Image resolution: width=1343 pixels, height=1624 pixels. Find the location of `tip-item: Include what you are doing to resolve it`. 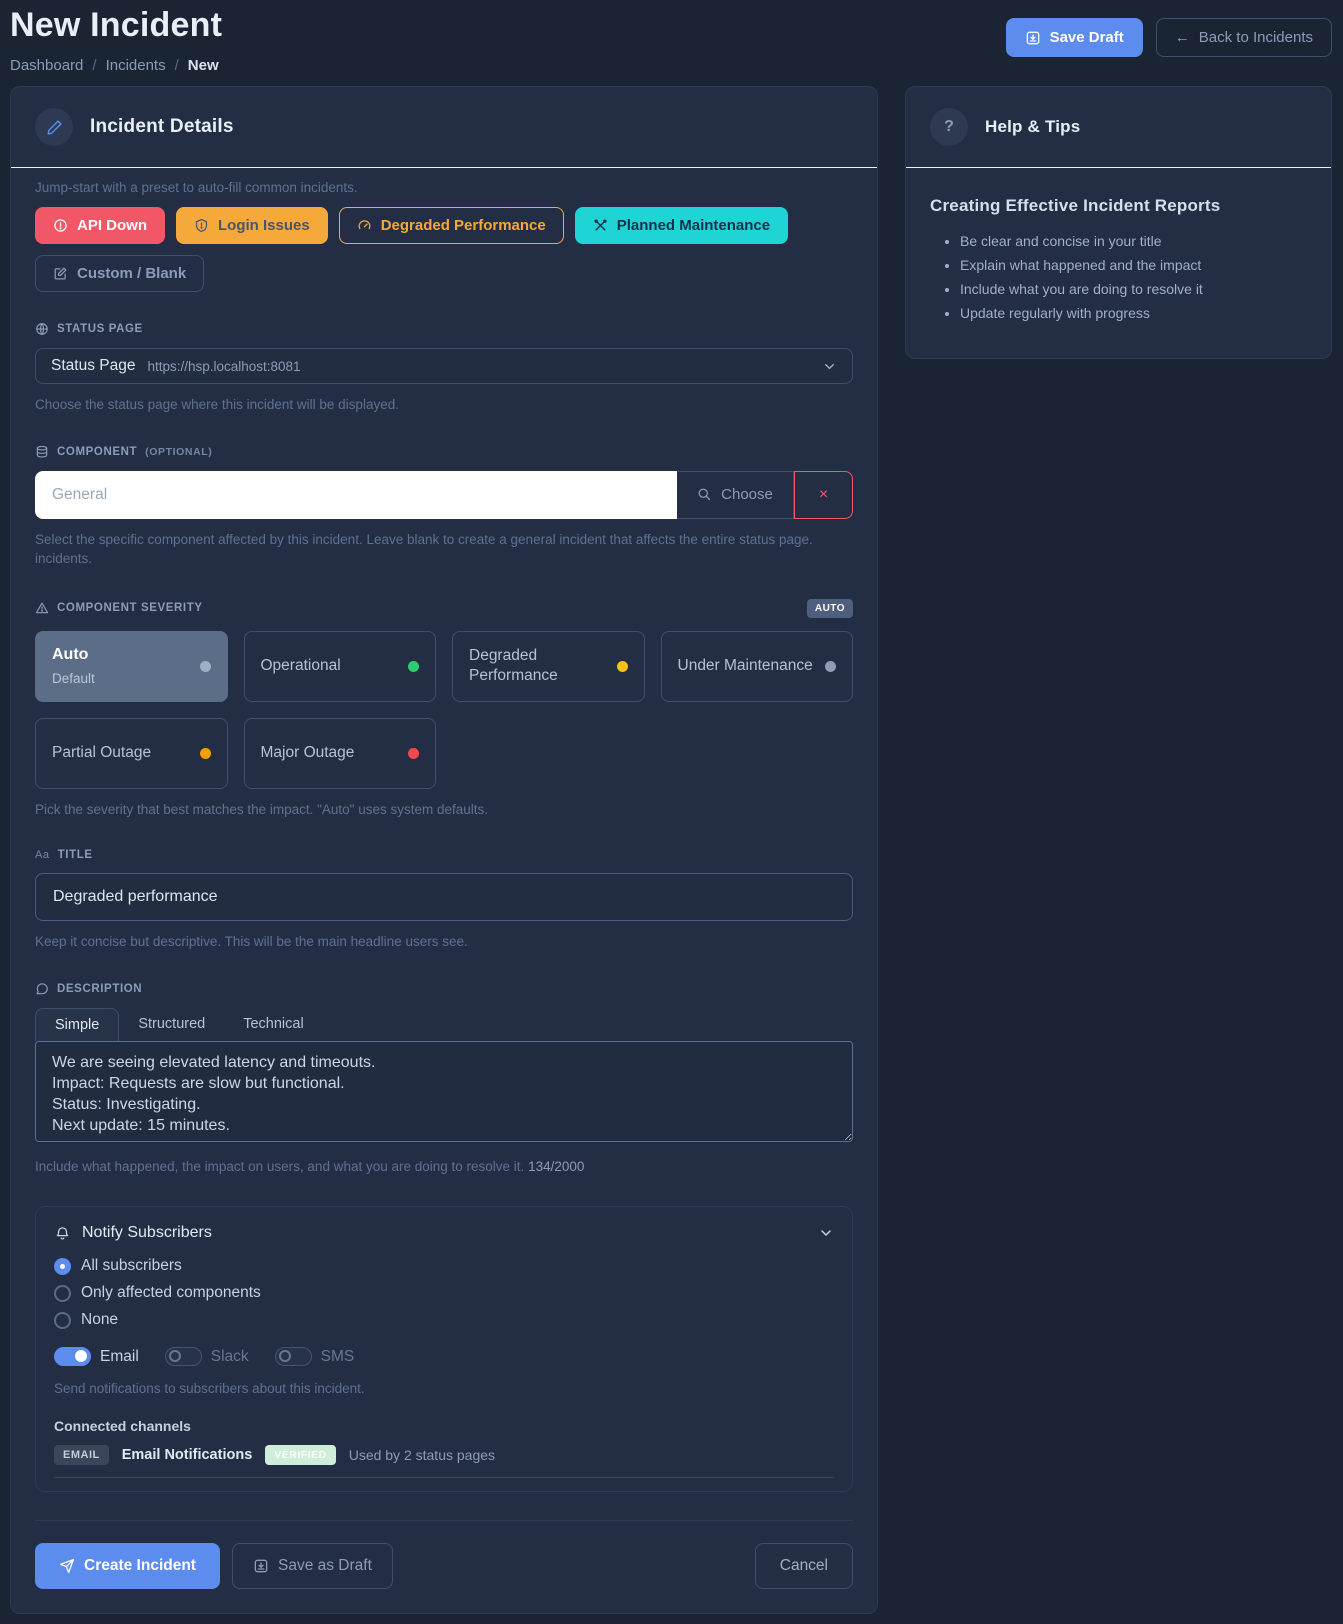

tip-item: Include what you are doing to resolve it is located at coordinates (1133, 289).